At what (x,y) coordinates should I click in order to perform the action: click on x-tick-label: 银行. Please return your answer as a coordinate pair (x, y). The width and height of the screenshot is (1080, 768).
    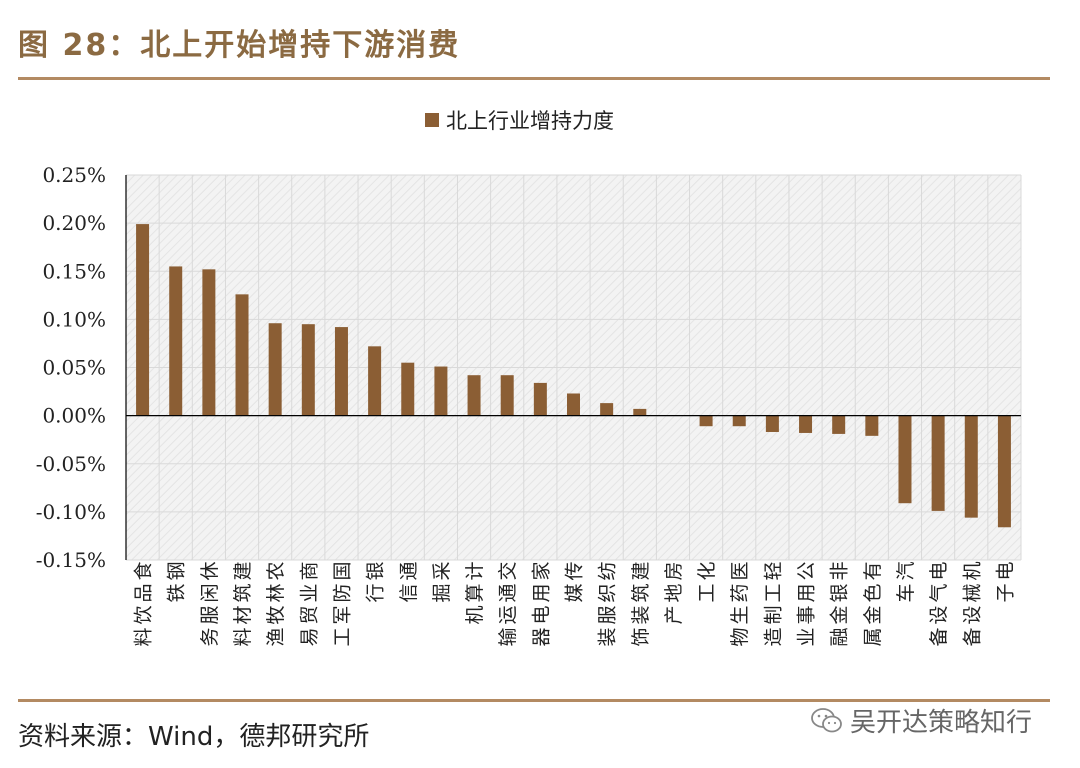
    Looking at the image, I should click on (376, 581).